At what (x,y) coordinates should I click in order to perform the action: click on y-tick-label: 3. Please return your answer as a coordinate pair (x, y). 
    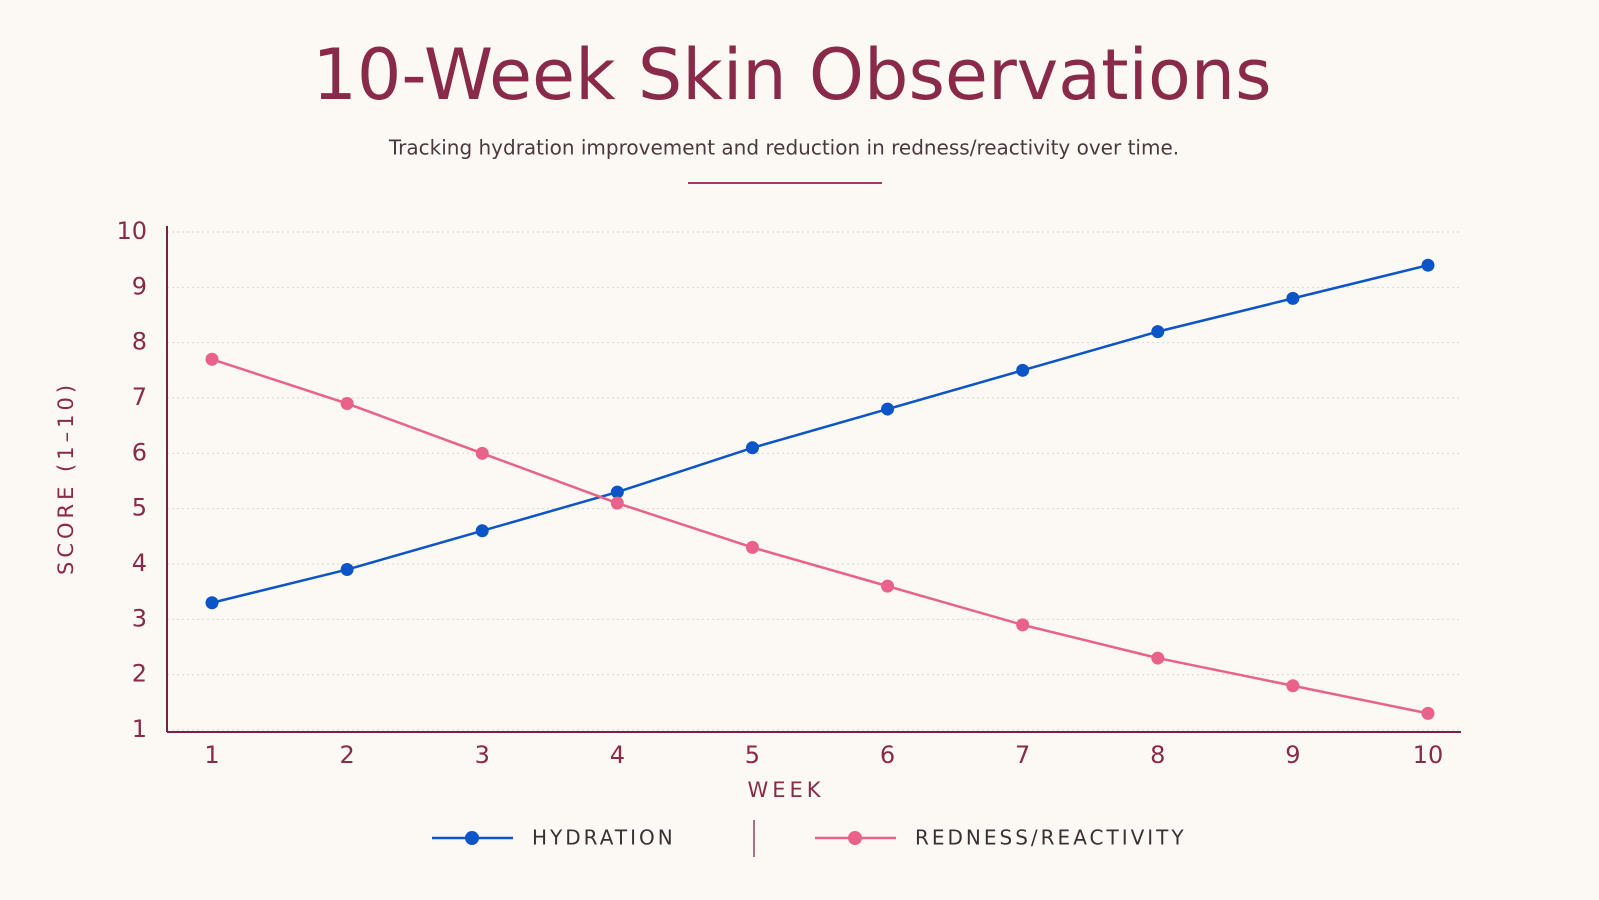
    Looking at the image, I should click on (139, 618).